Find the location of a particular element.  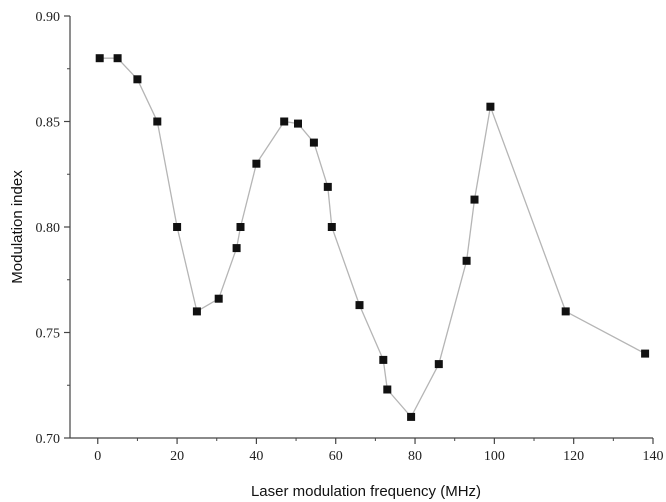

y-tick-label: 0.90 is located at coordinates (48, 17).